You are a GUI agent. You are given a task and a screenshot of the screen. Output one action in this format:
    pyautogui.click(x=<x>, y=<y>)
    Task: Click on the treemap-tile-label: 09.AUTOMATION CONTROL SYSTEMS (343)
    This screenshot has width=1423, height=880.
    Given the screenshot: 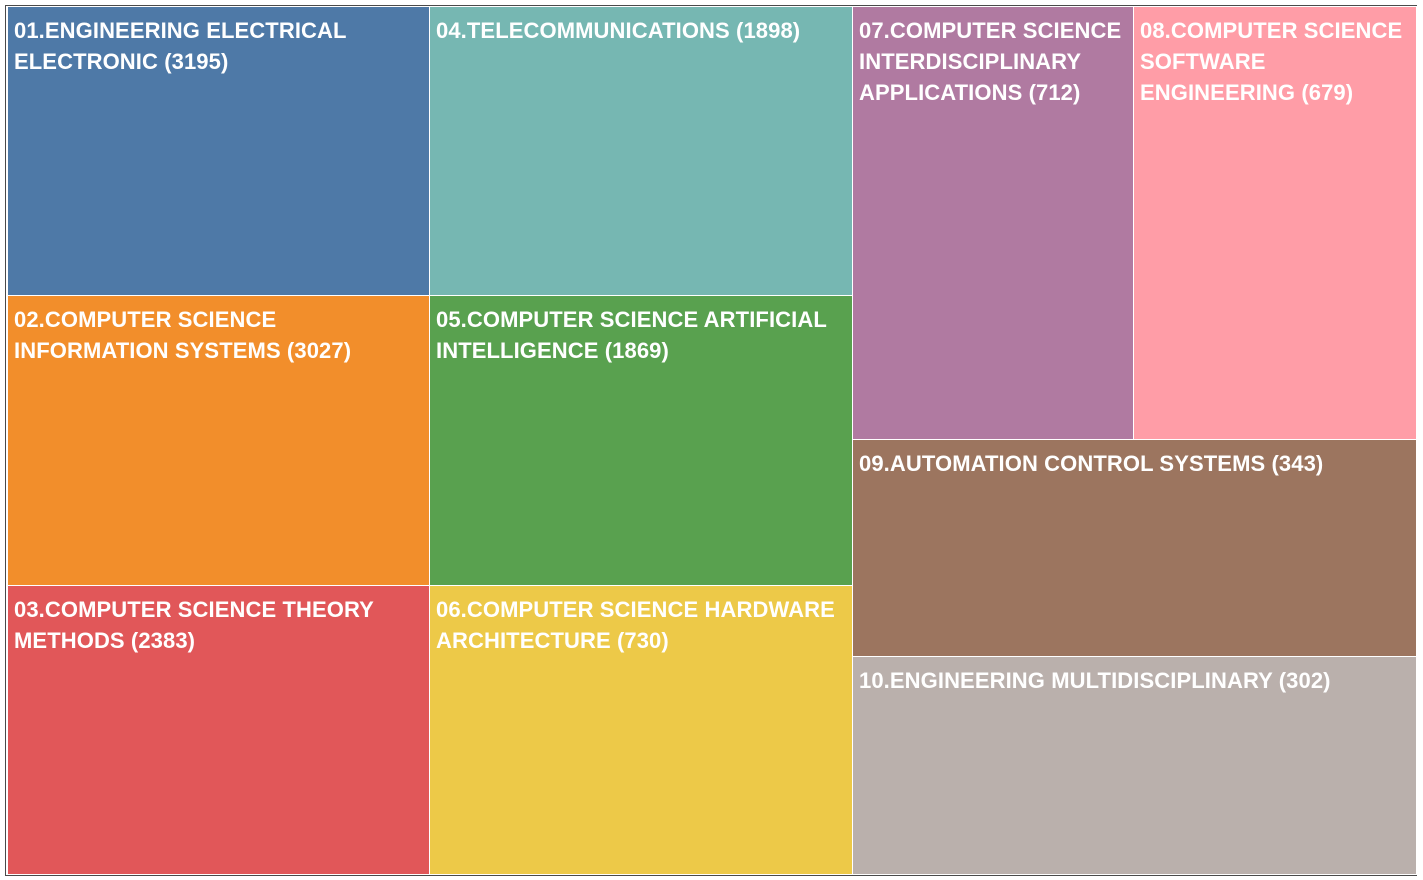 What is the action you would take?
    pyautogui.click(x=1091, y=463)
    